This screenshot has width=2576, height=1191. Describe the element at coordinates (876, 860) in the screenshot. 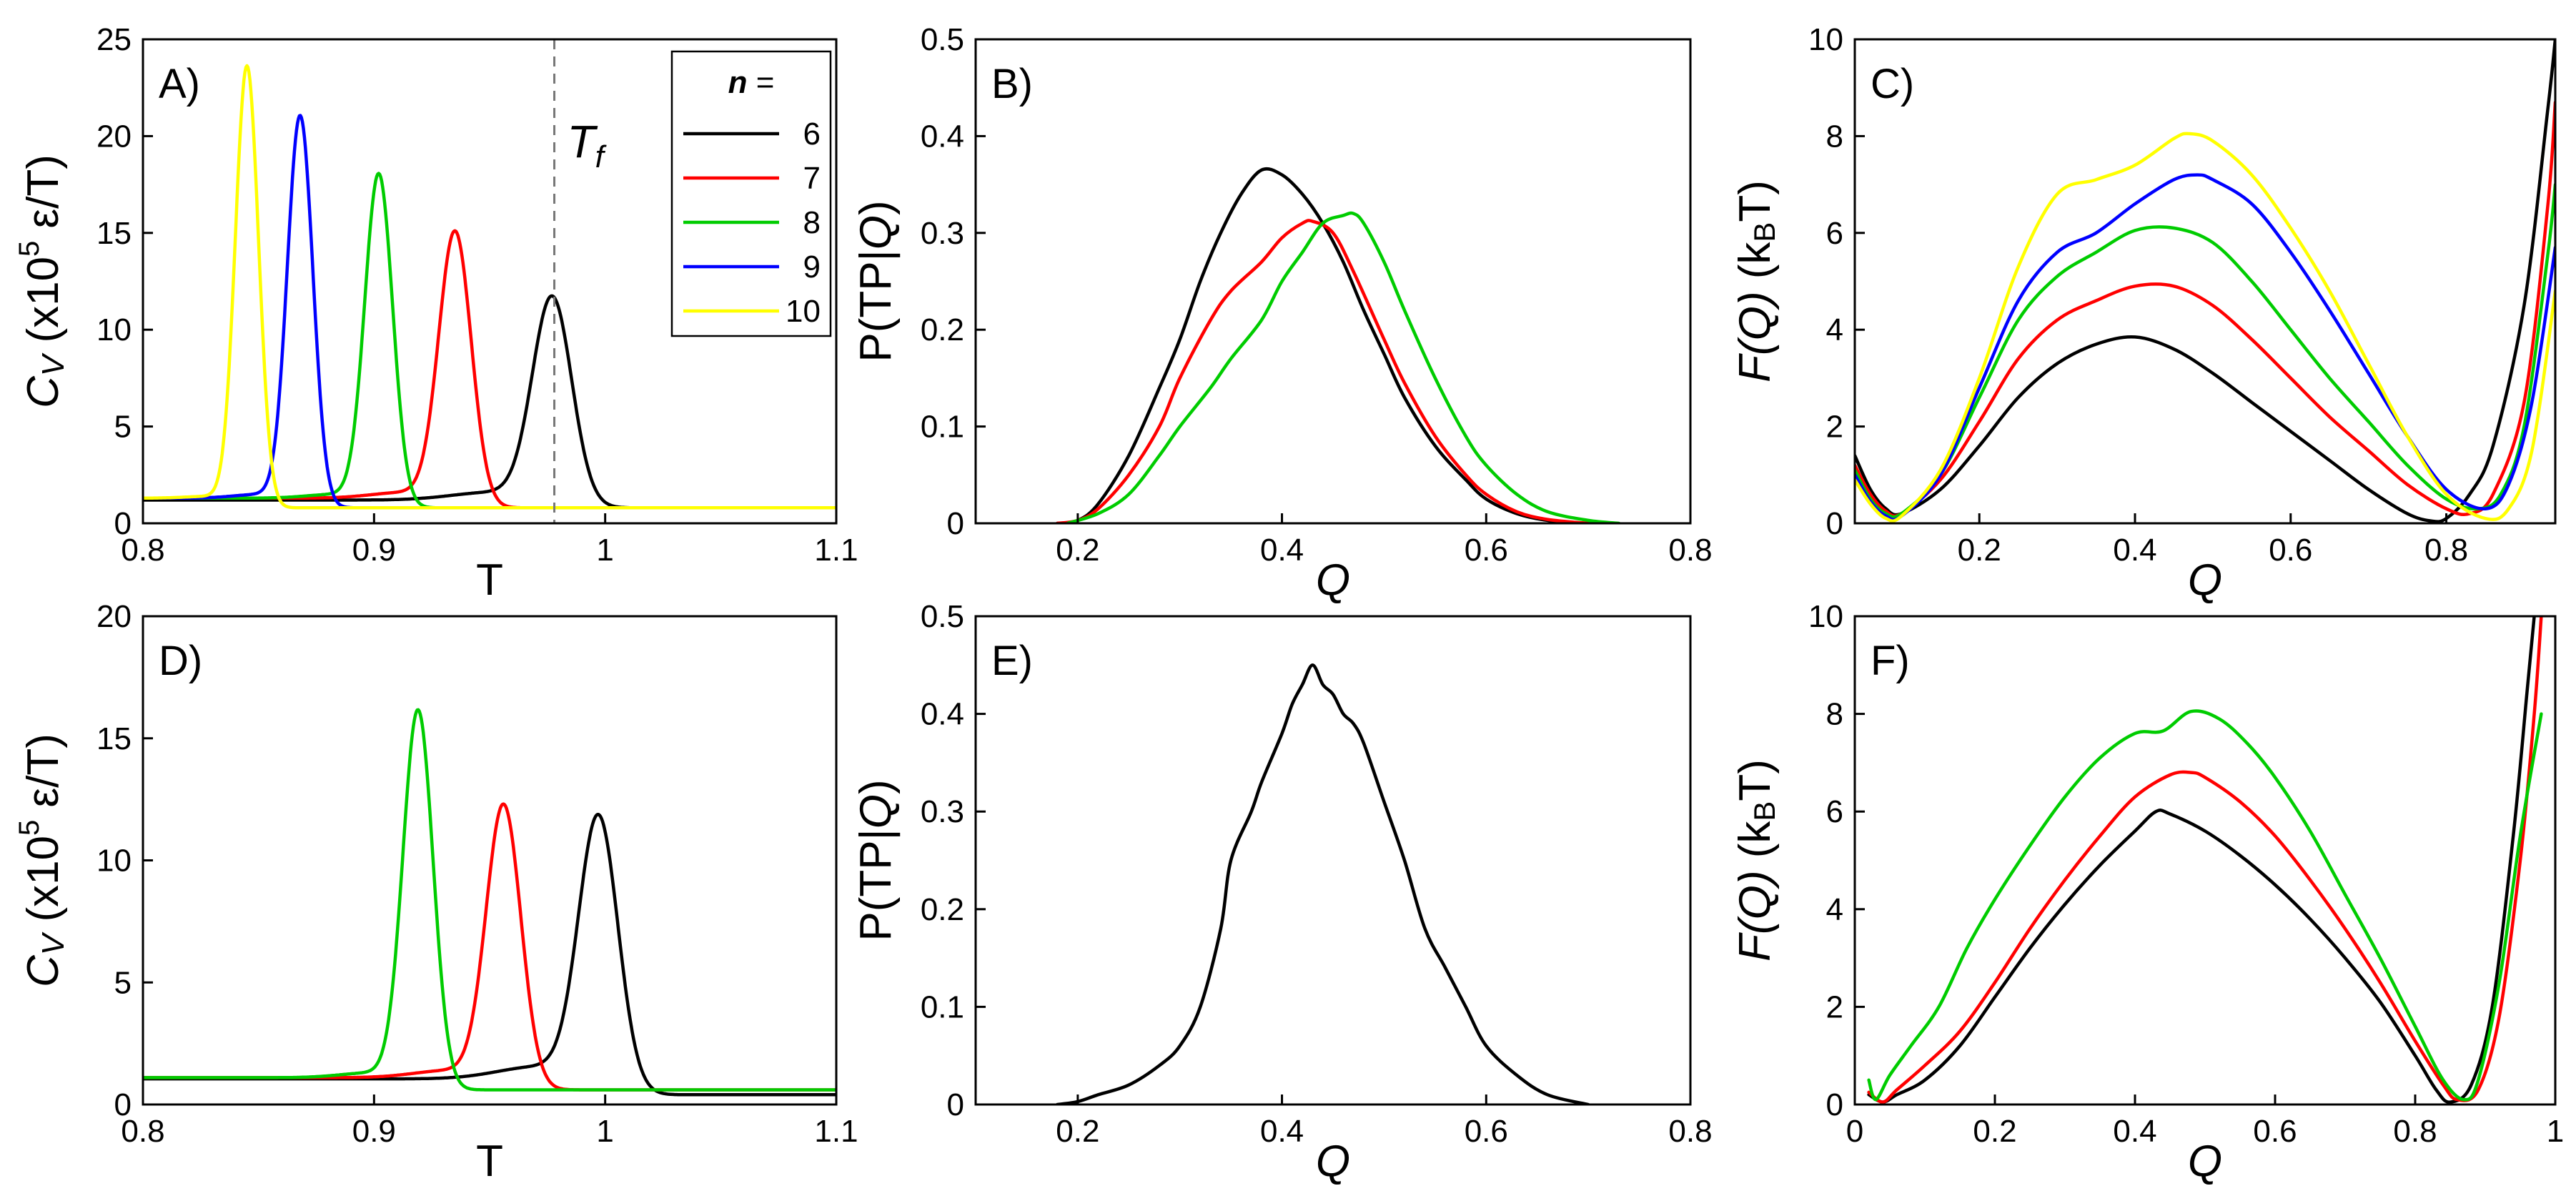

I see `y-axis-label-e: P(TP|Q)` at that location.